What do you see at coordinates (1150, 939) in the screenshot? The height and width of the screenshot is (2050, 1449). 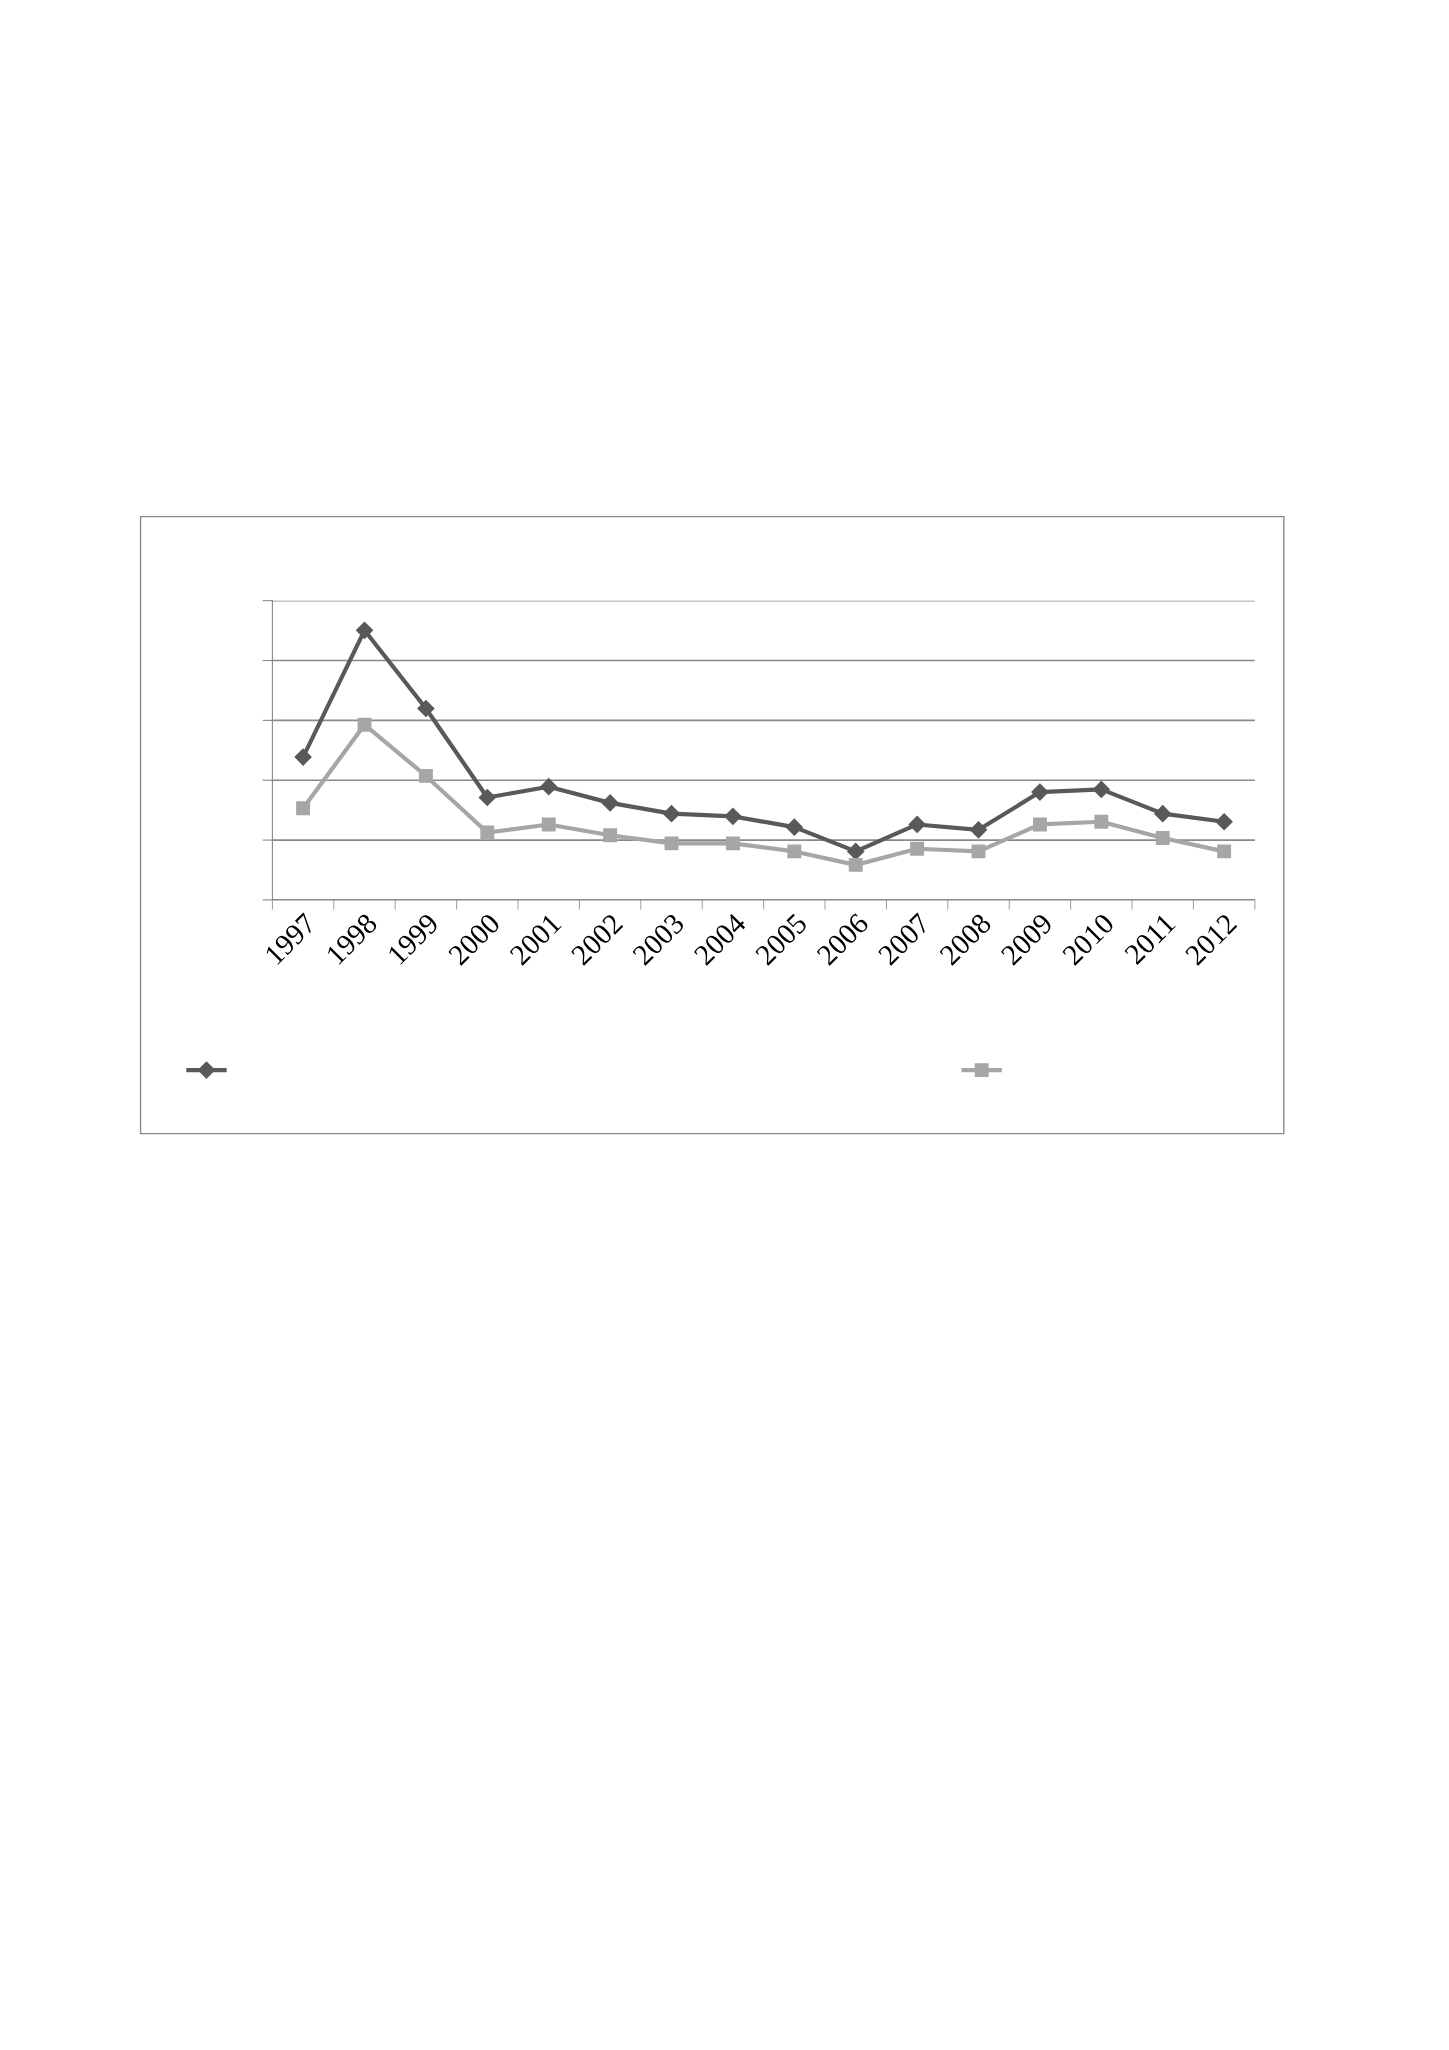 I see `x-tick-label: 2011` at bounding box center [1150, 939].